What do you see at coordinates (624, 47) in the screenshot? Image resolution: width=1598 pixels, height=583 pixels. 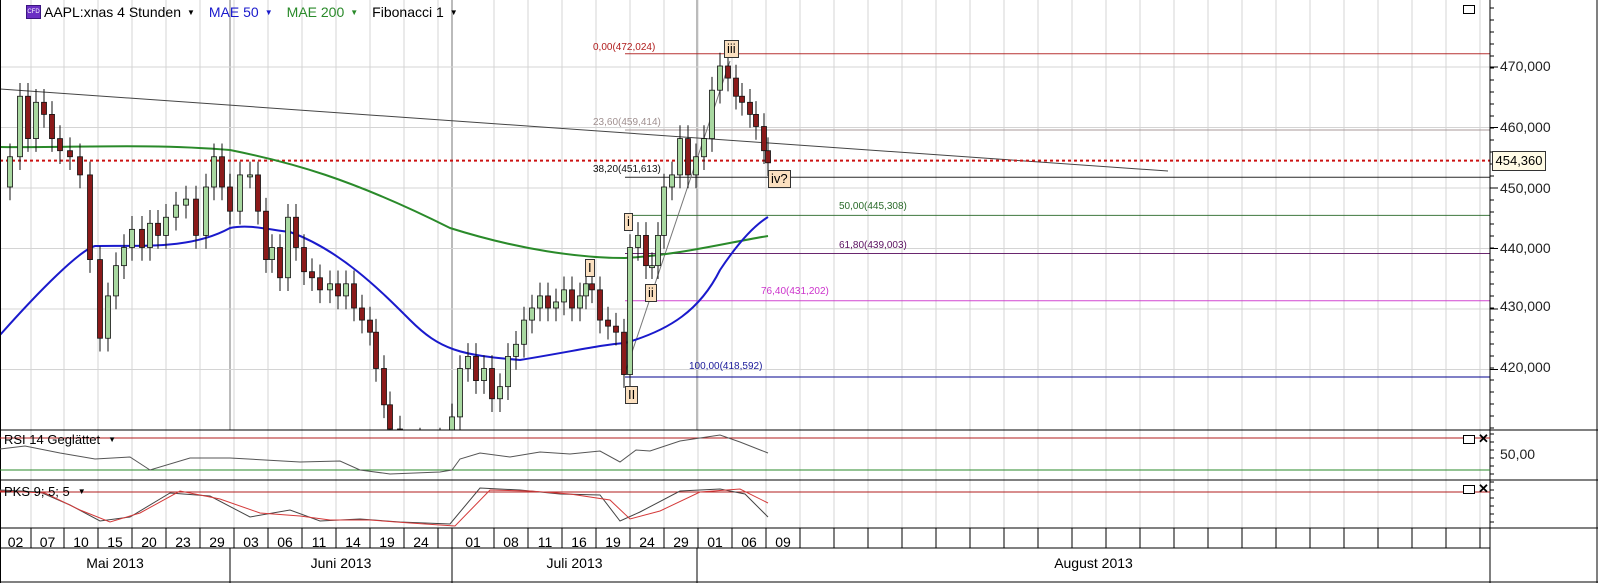 I see `fib-label-0: 0,00(472,024)` at bounding box center [624, 47].